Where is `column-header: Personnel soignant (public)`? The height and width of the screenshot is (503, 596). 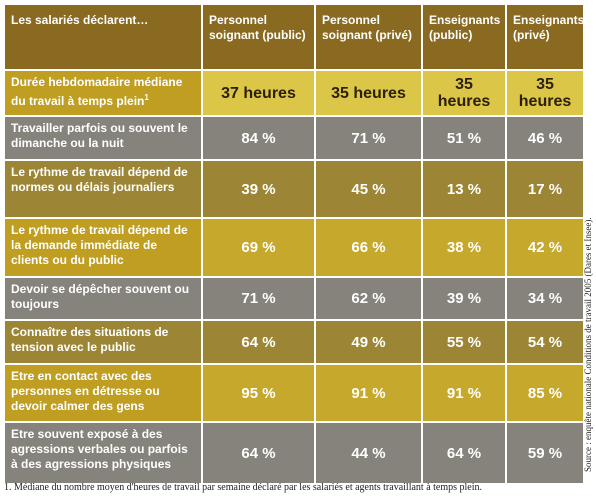
column-header: Personnel soignant (public) is located at coordinates (258, 37).